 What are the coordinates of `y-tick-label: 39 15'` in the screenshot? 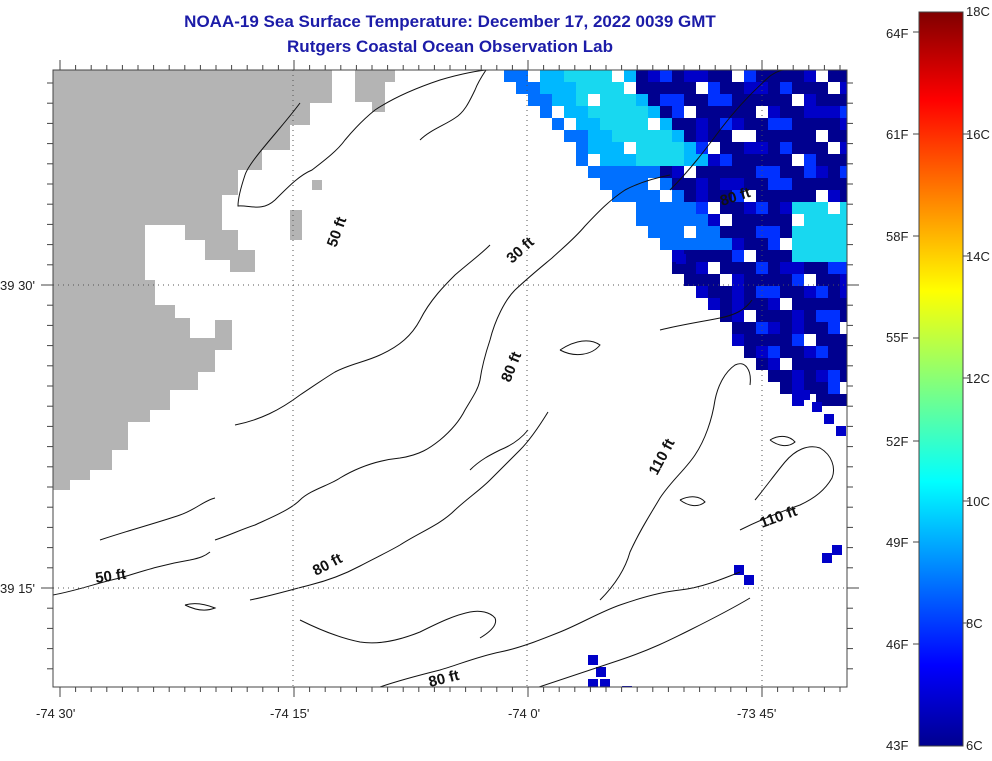 It's located at (17, 588).